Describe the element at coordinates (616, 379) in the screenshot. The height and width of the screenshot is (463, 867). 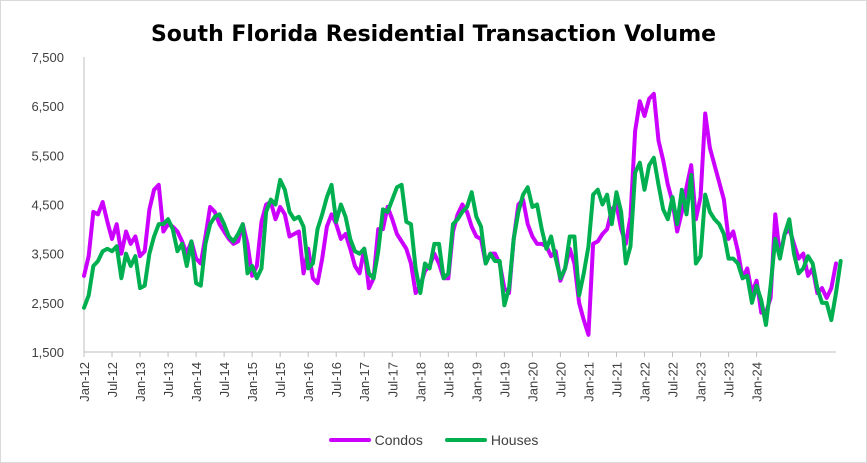
I see `x-tick-label: Jul-21` at that location.